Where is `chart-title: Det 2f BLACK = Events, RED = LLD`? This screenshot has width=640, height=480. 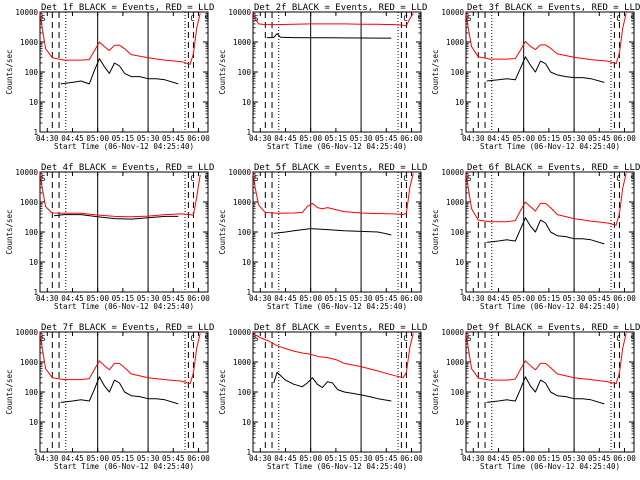
chart-title: Det 2f BLACK = Events, RED = LLD is located at coordinates (340, 8).